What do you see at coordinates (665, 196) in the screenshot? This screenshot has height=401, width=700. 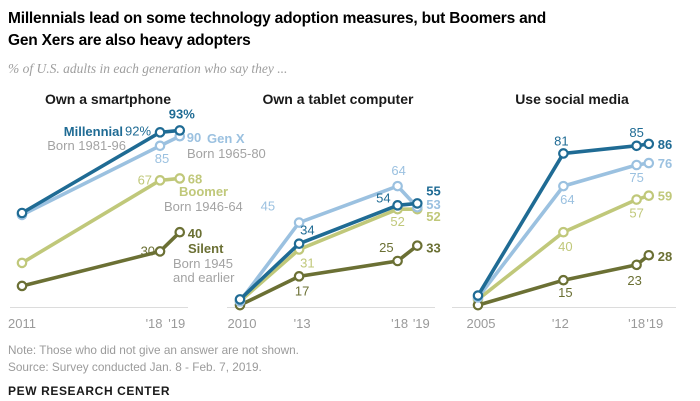 I see `value-label-boomer: 59` at bounding box center [665, 196].